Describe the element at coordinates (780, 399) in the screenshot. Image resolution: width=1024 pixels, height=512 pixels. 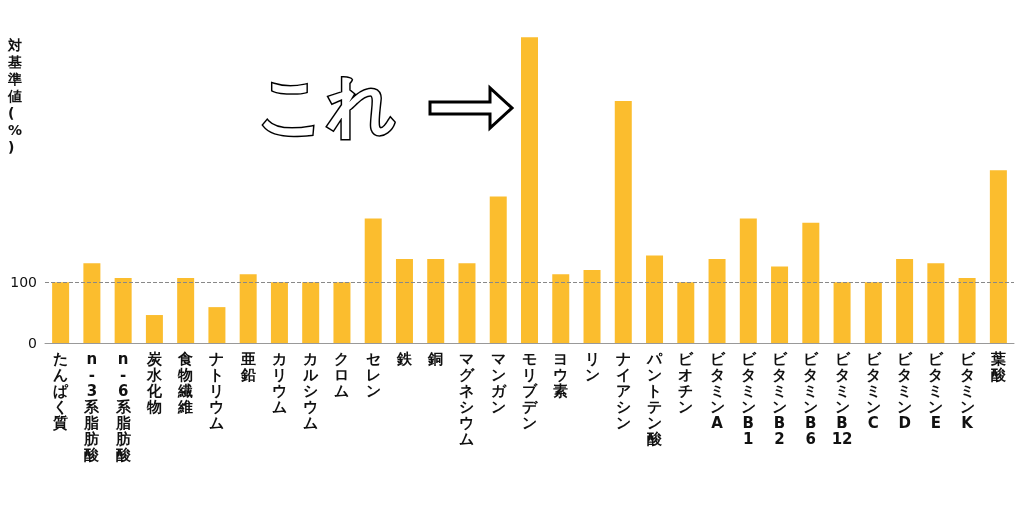
I see `x-tick-label: ビタミンB2` at that location.